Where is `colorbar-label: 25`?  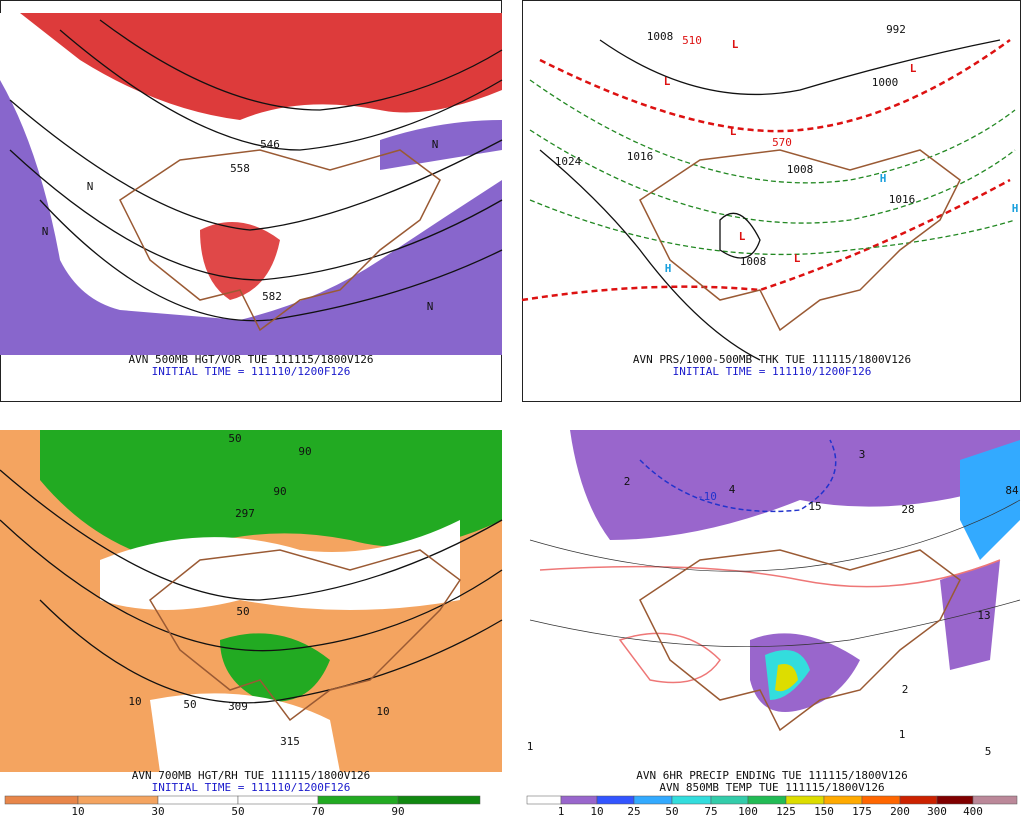
colorbar-label: 25 is located at coordinates (633, 811).